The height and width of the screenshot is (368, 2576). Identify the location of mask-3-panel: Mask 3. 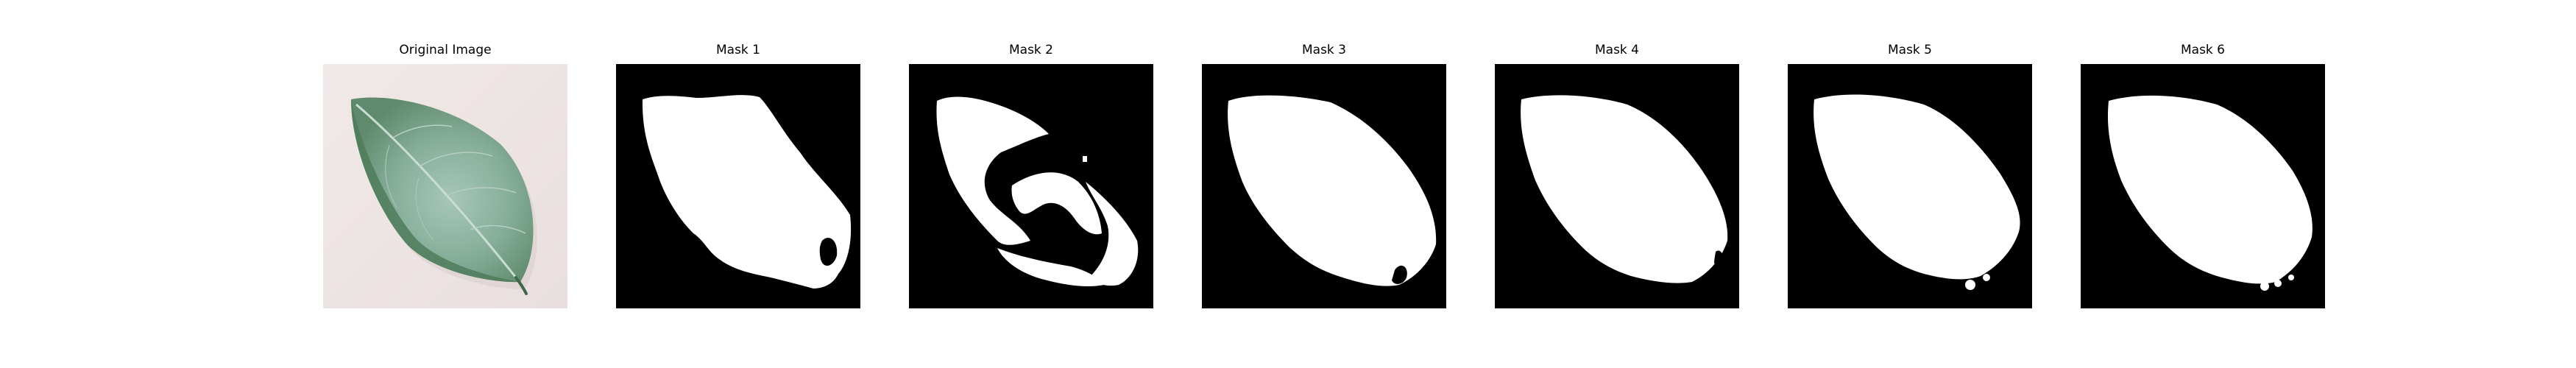
(1324, 175).